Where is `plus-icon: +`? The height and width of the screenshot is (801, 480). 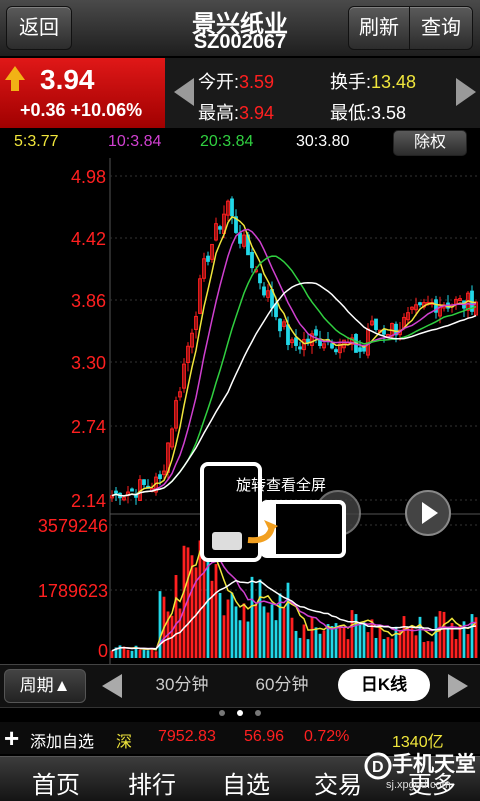
plus-icon: + is located at coordinates (12, 738).